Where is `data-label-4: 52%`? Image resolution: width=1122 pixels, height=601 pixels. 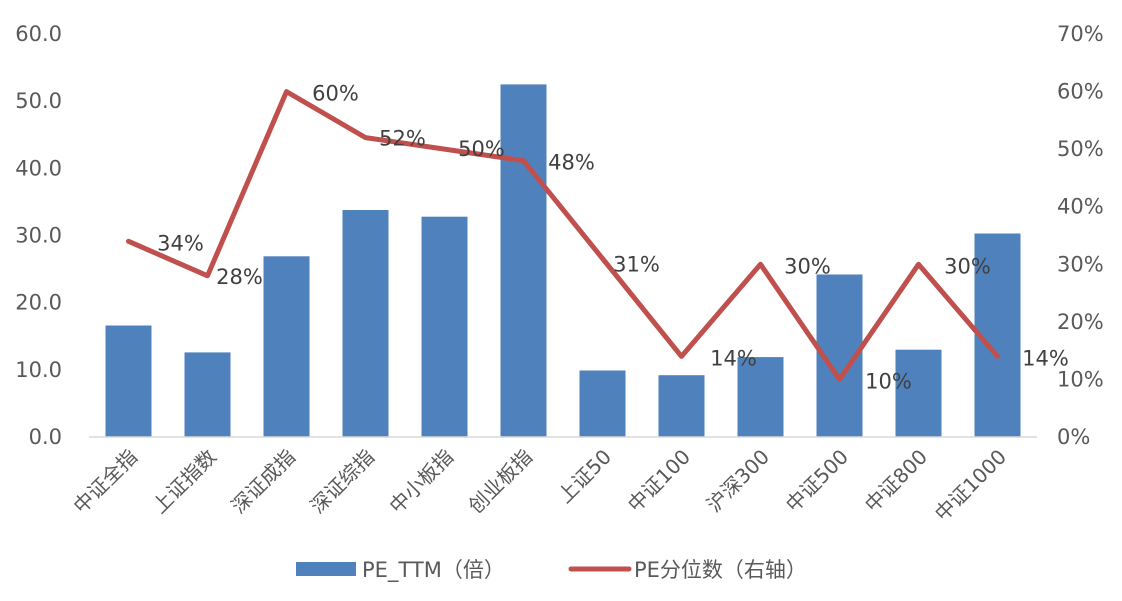
data-label-4: 52% is located at coordinates (402, 139).